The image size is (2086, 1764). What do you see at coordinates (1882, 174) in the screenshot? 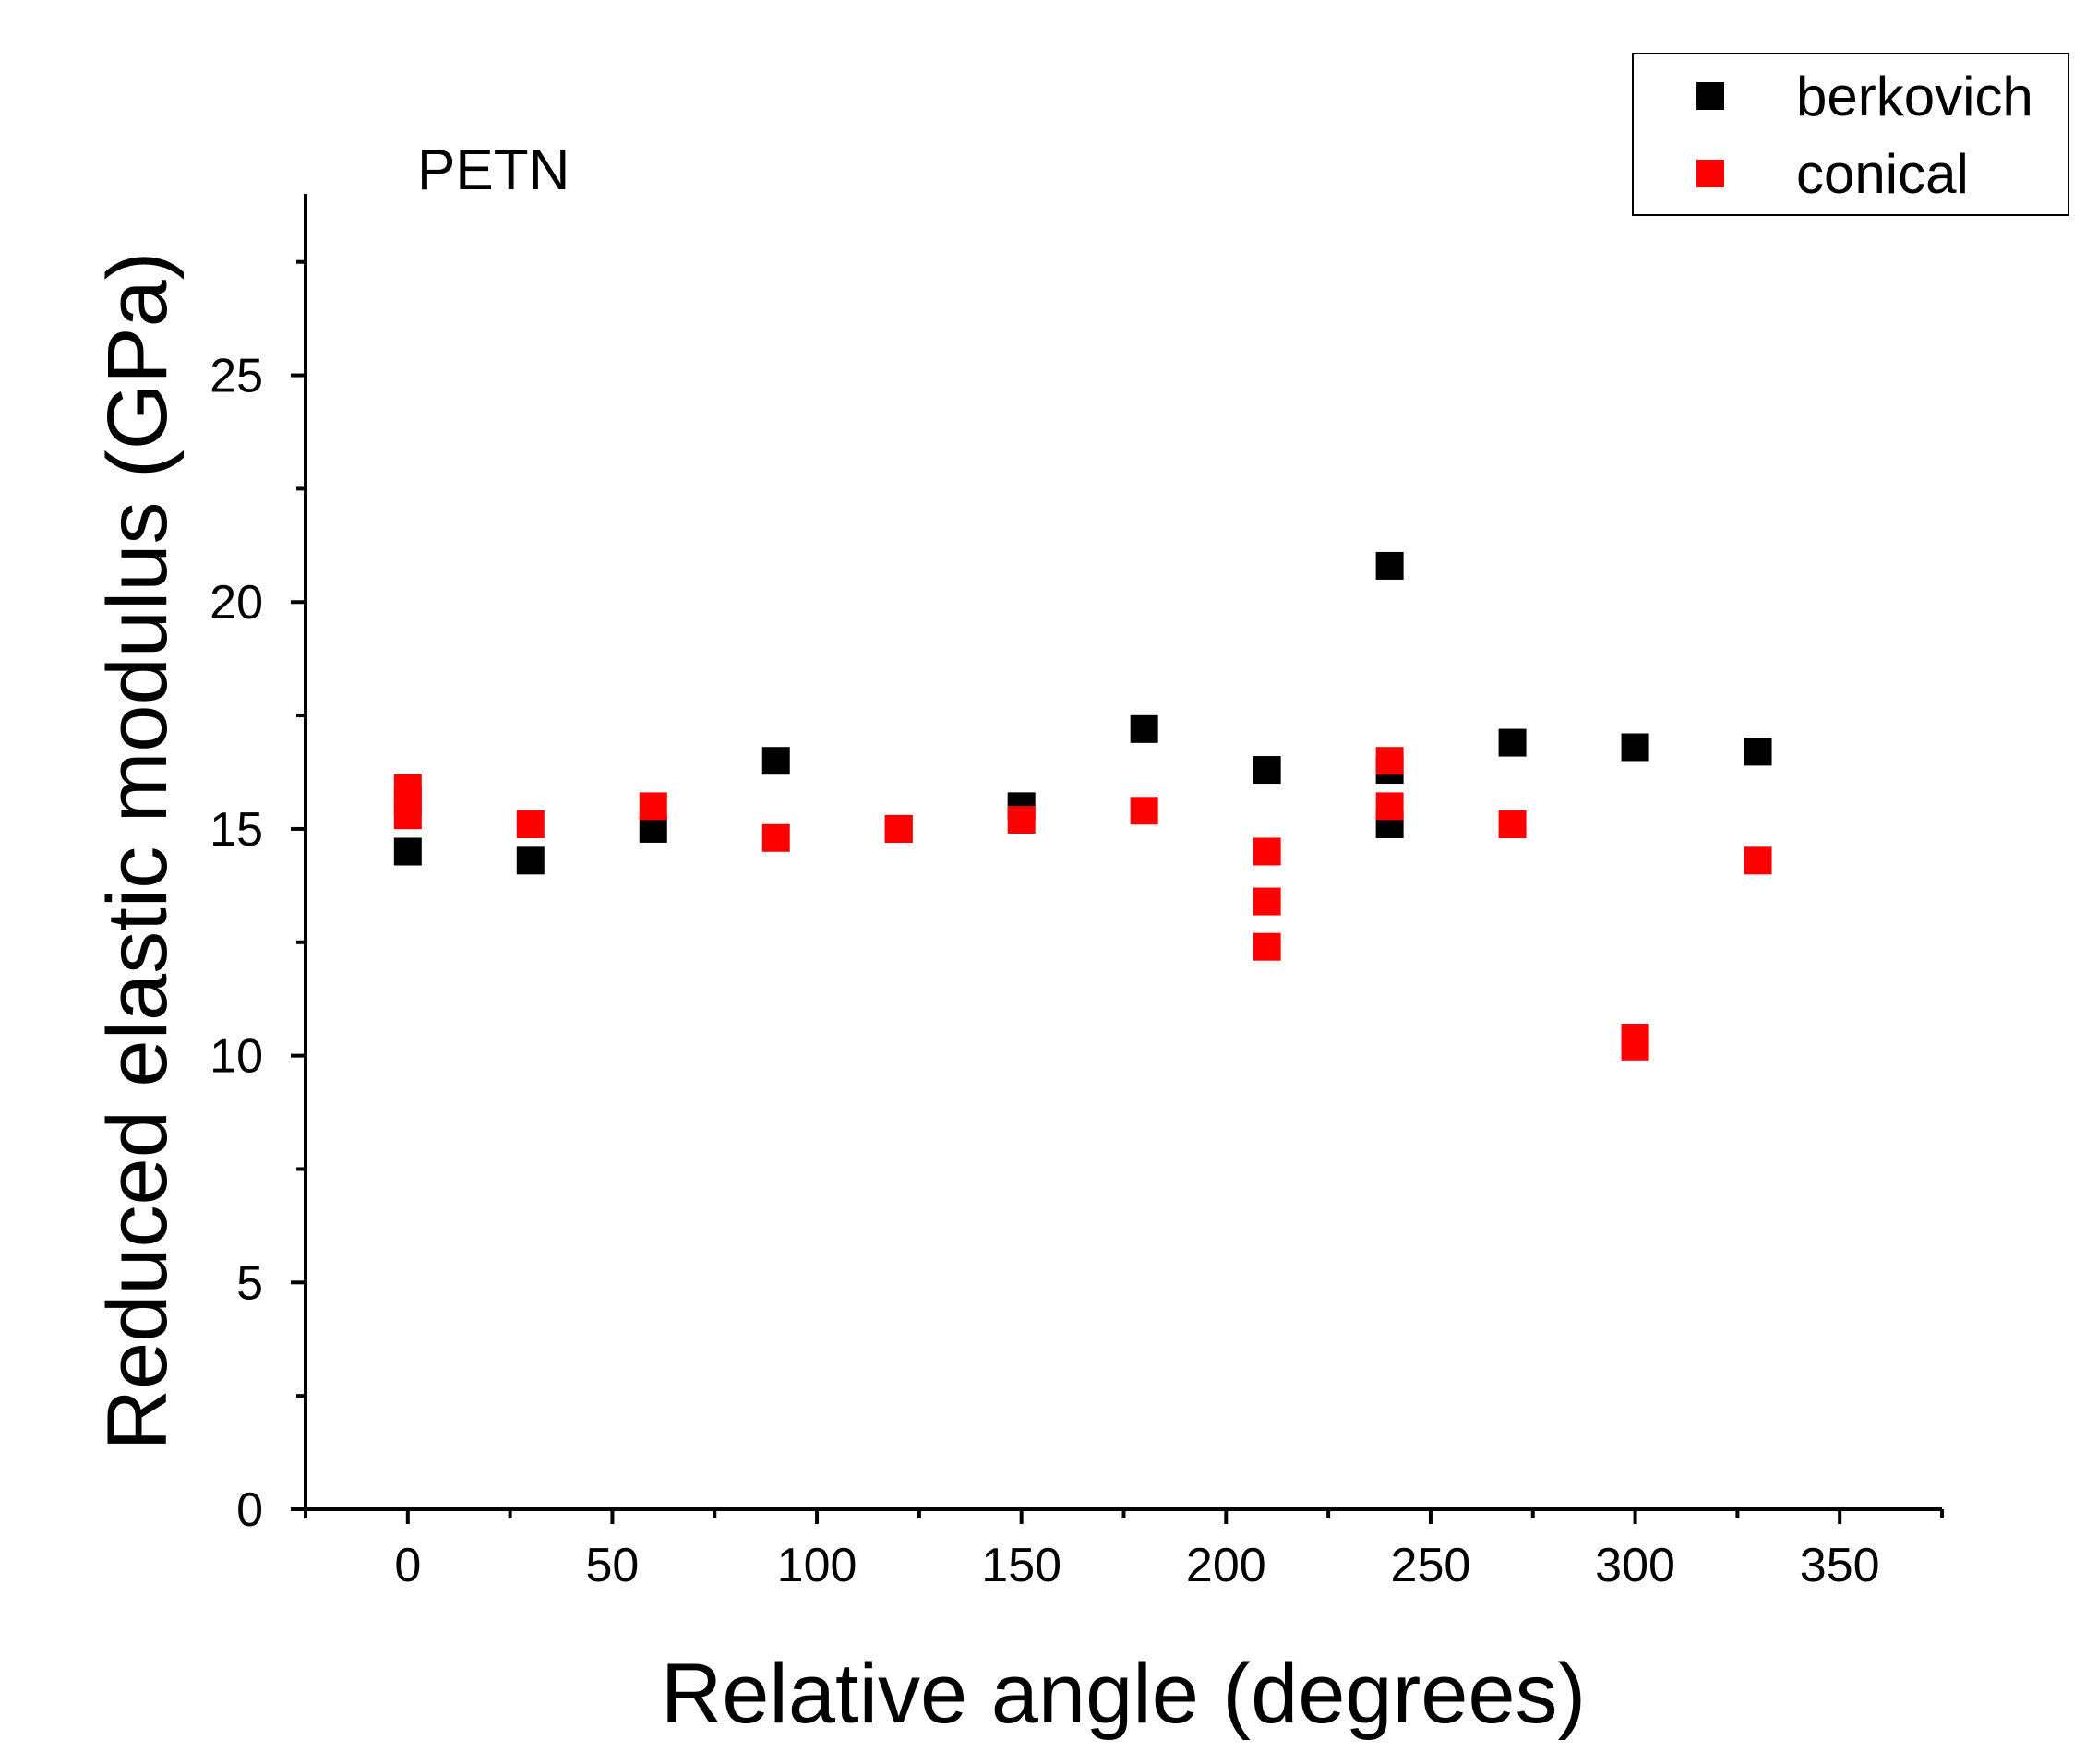
I see `legend-label-conical: conical` at bounding box center [1882, 174].